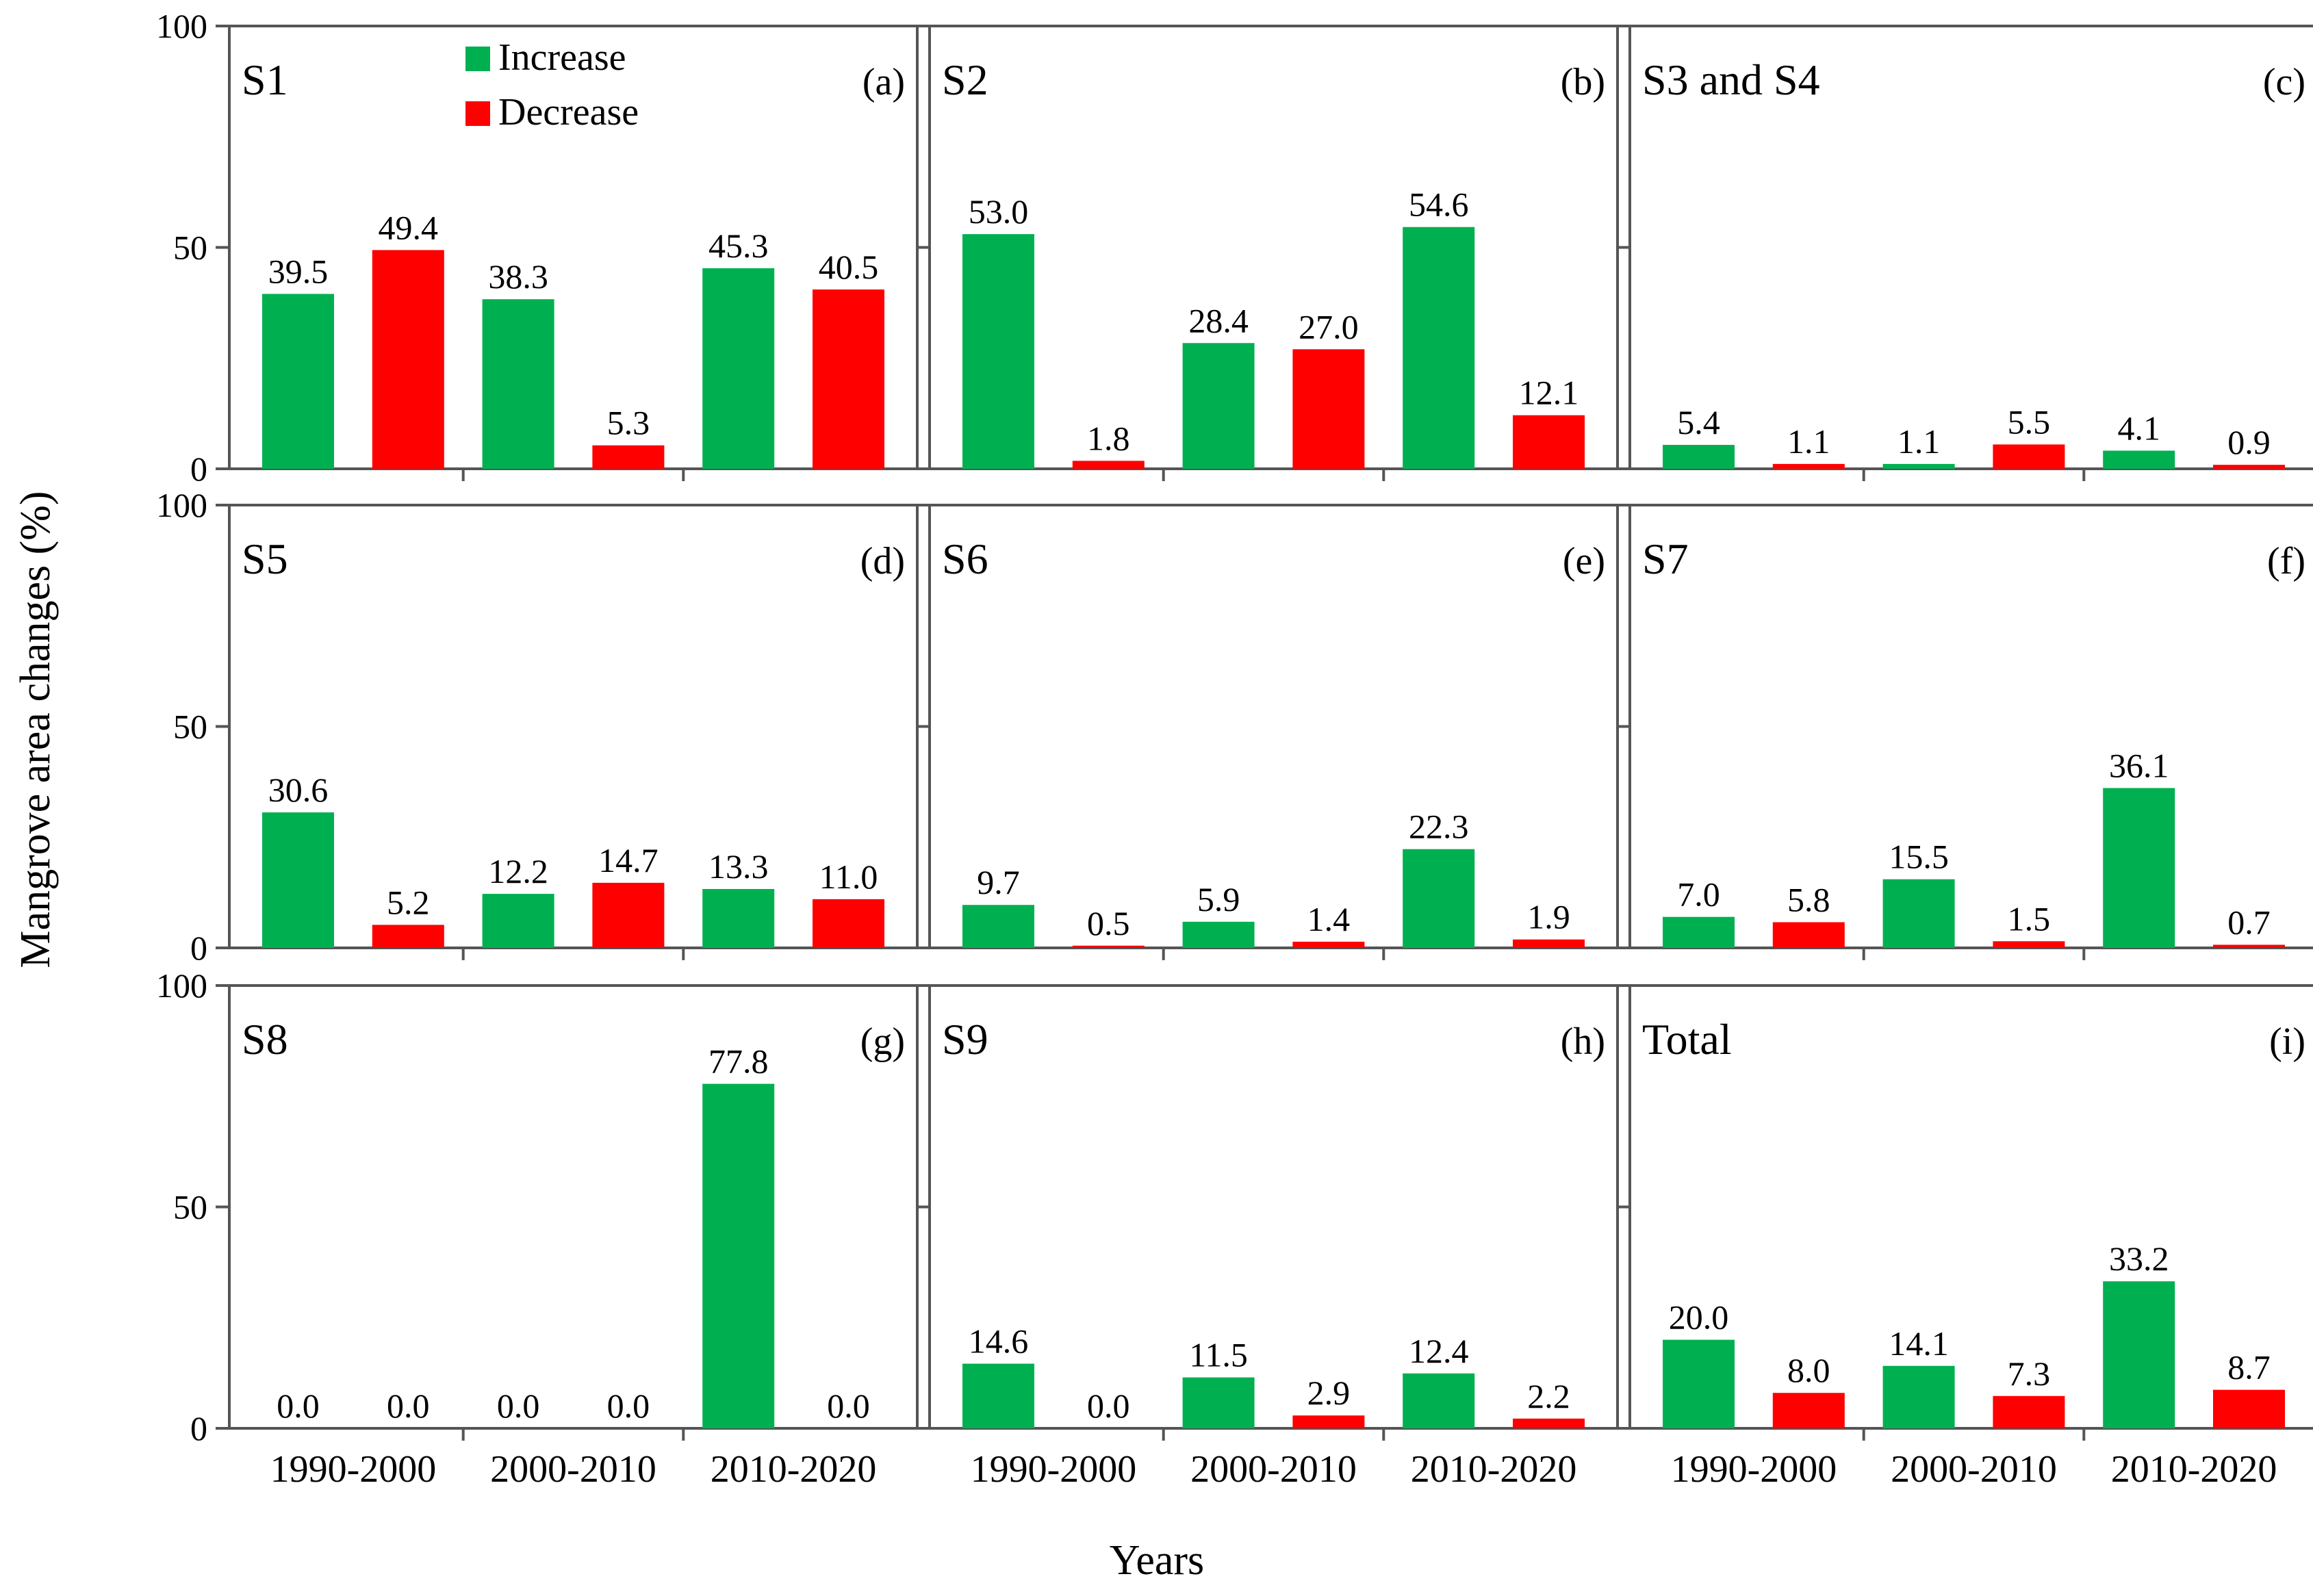 This screenshot has height=1596, width=2313. I want to click on panel-title: Total, so click(1687, 1039).